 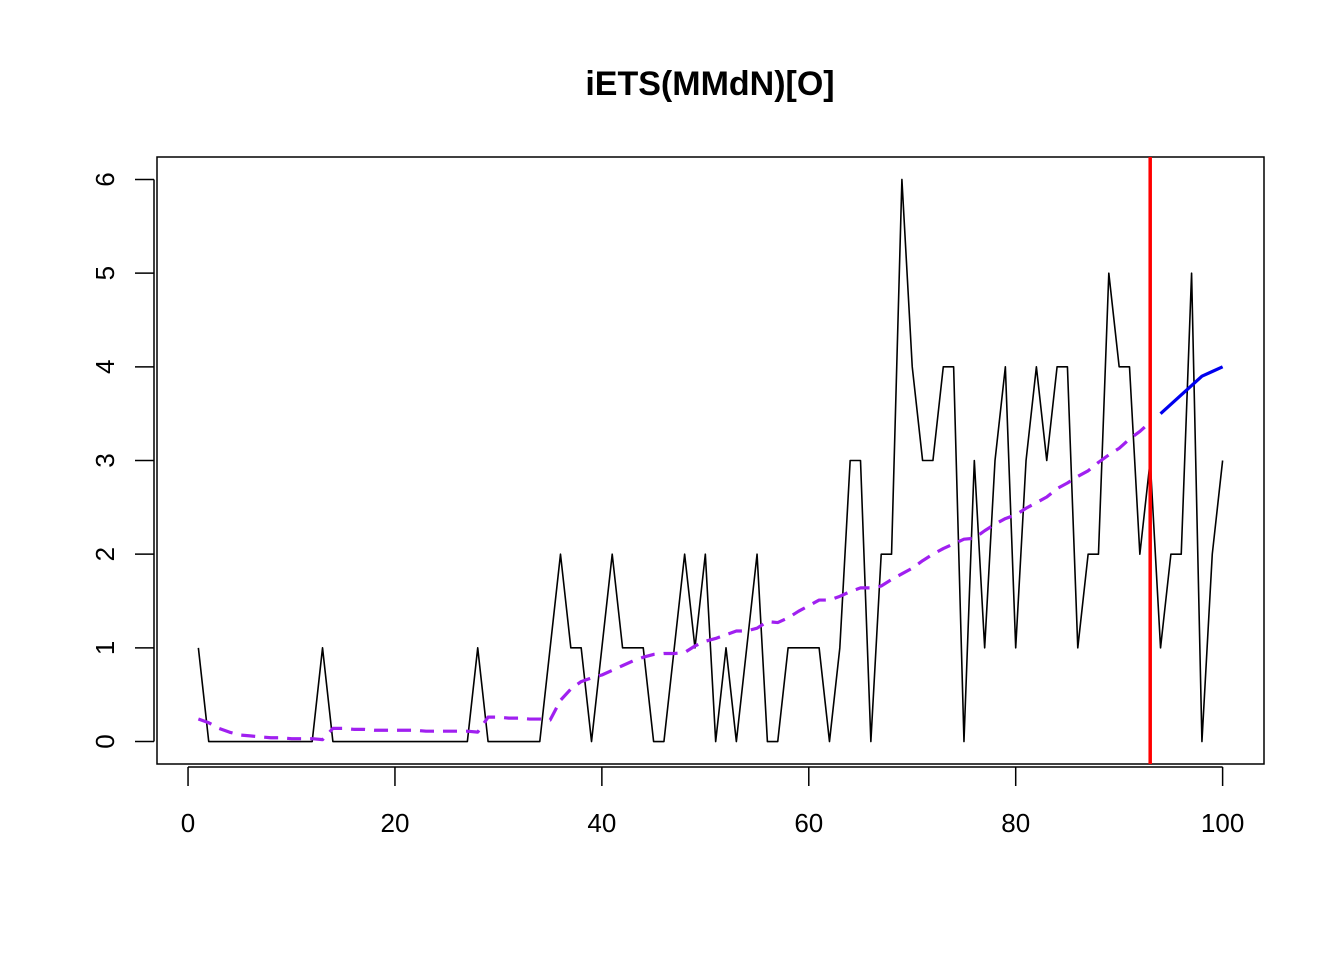 What do you see at coordinates (1015, 823) in the screenshot?
I see `x-tick-label: 80` at bounding box center [1015, 823].